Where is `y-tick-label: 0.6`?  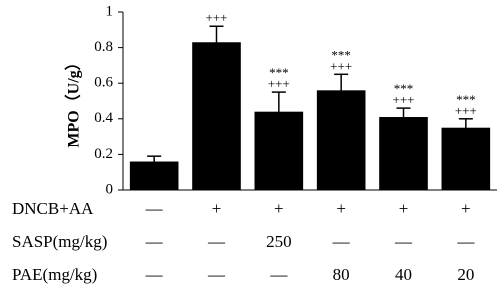 y-tick-label: 0.6 is located at coordinates (103, 83).